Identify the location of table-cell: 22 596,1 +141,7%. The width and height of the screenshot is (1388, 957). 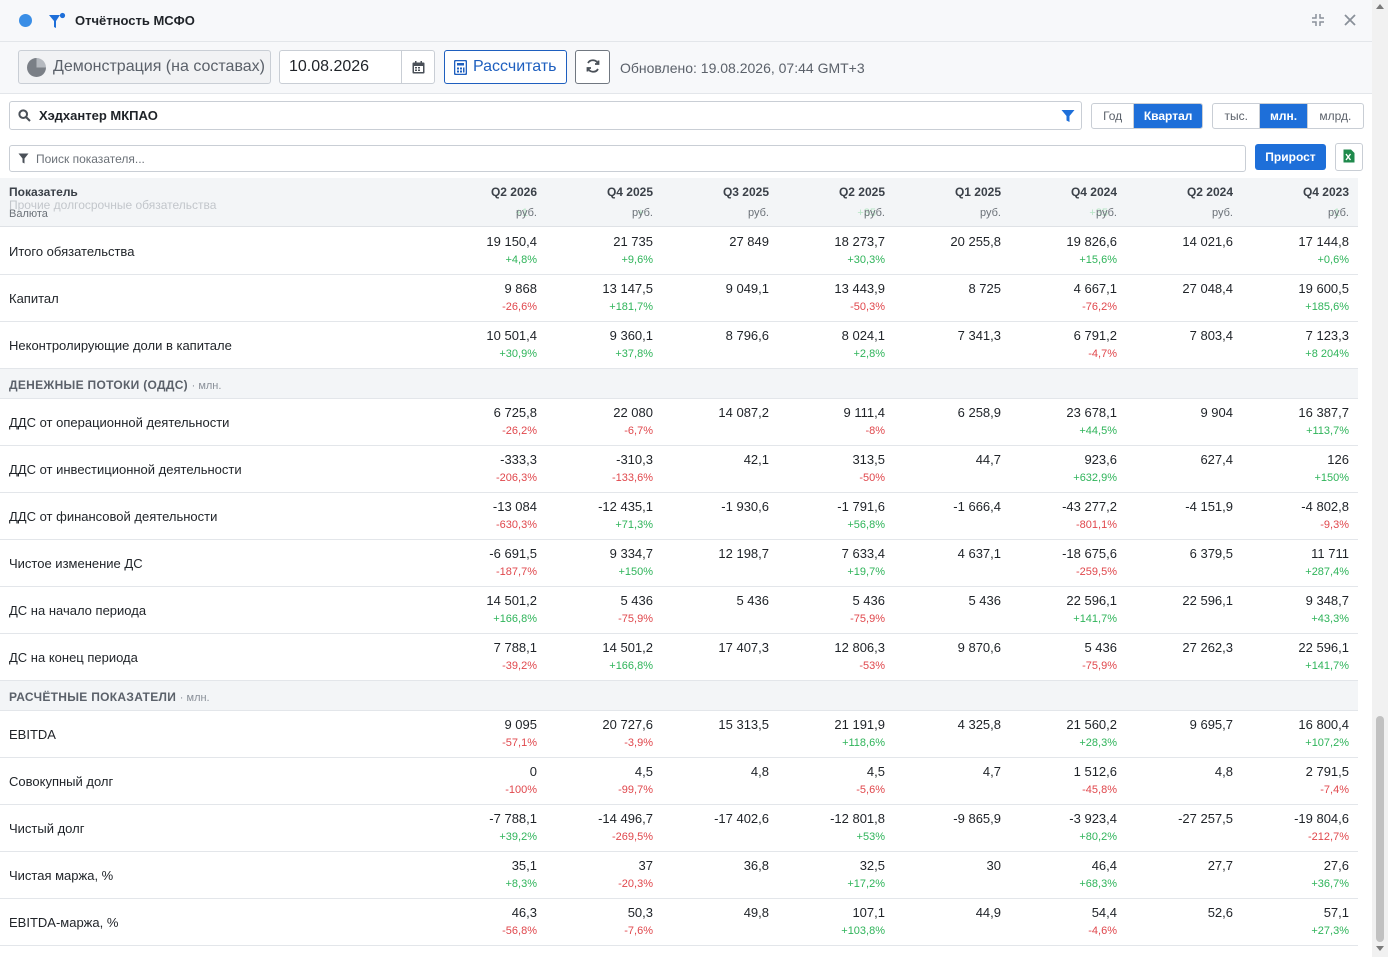
(1059, 609).